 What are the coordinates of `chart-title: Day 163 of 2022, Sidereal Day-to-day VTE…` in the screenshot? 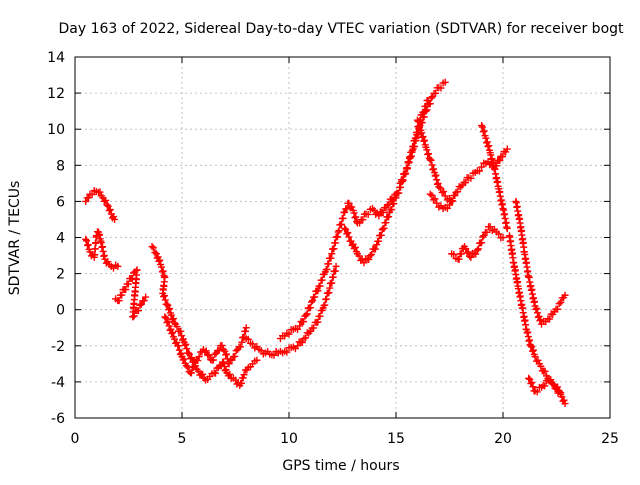 It's located at (341, 29).